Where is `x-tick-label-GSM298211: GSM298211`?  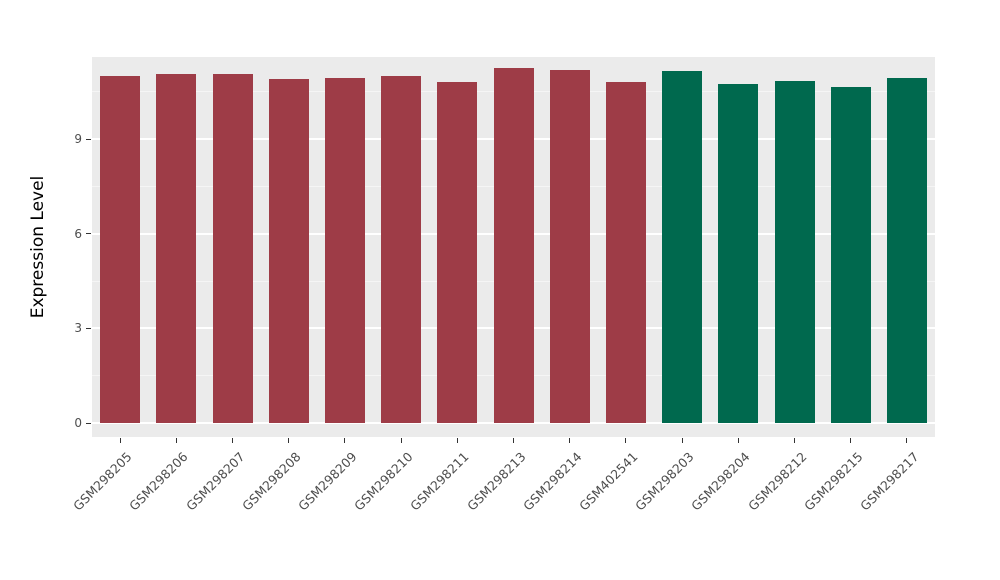
x-tick-label-GSM298211: GSM298211 is located at coordinates (439, 481).